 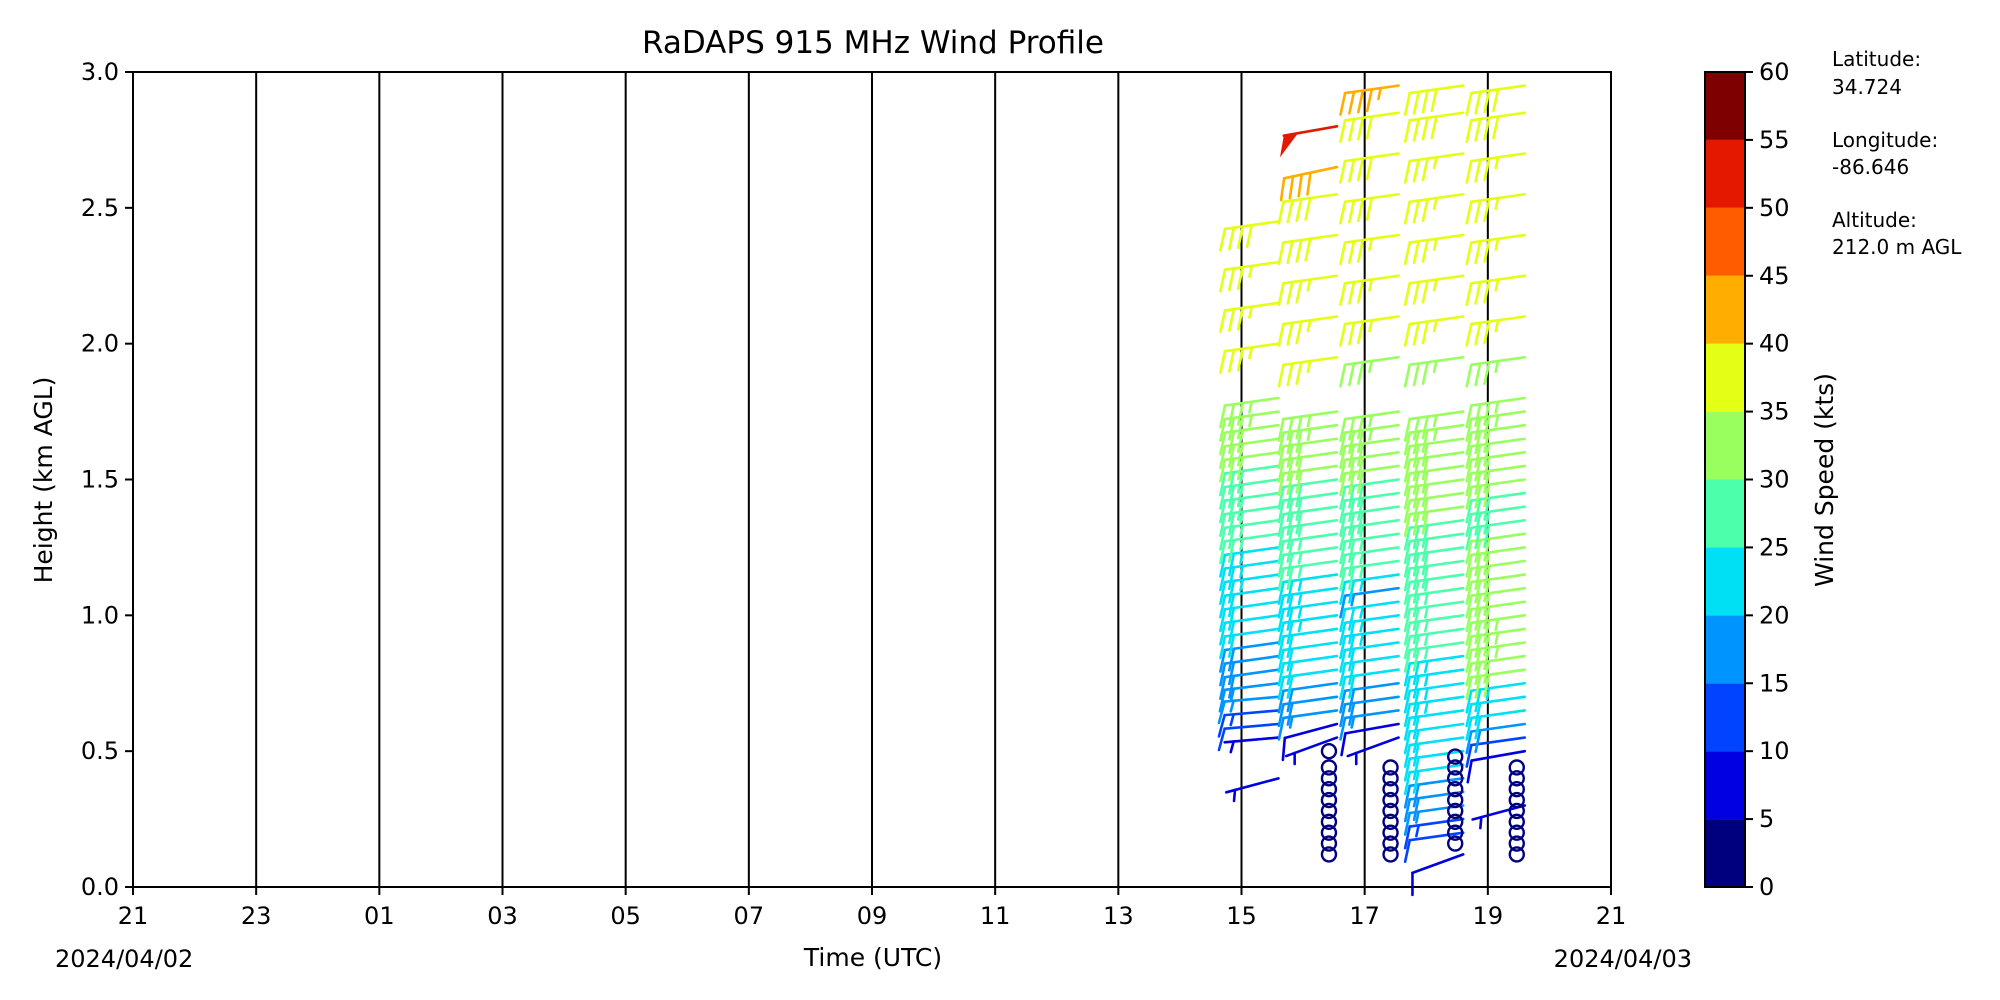 What do you see at coordinates (1774, 547) in the screenshot?
I see `colorbar-tick-label: 25` at bounding box center [1774, 547].